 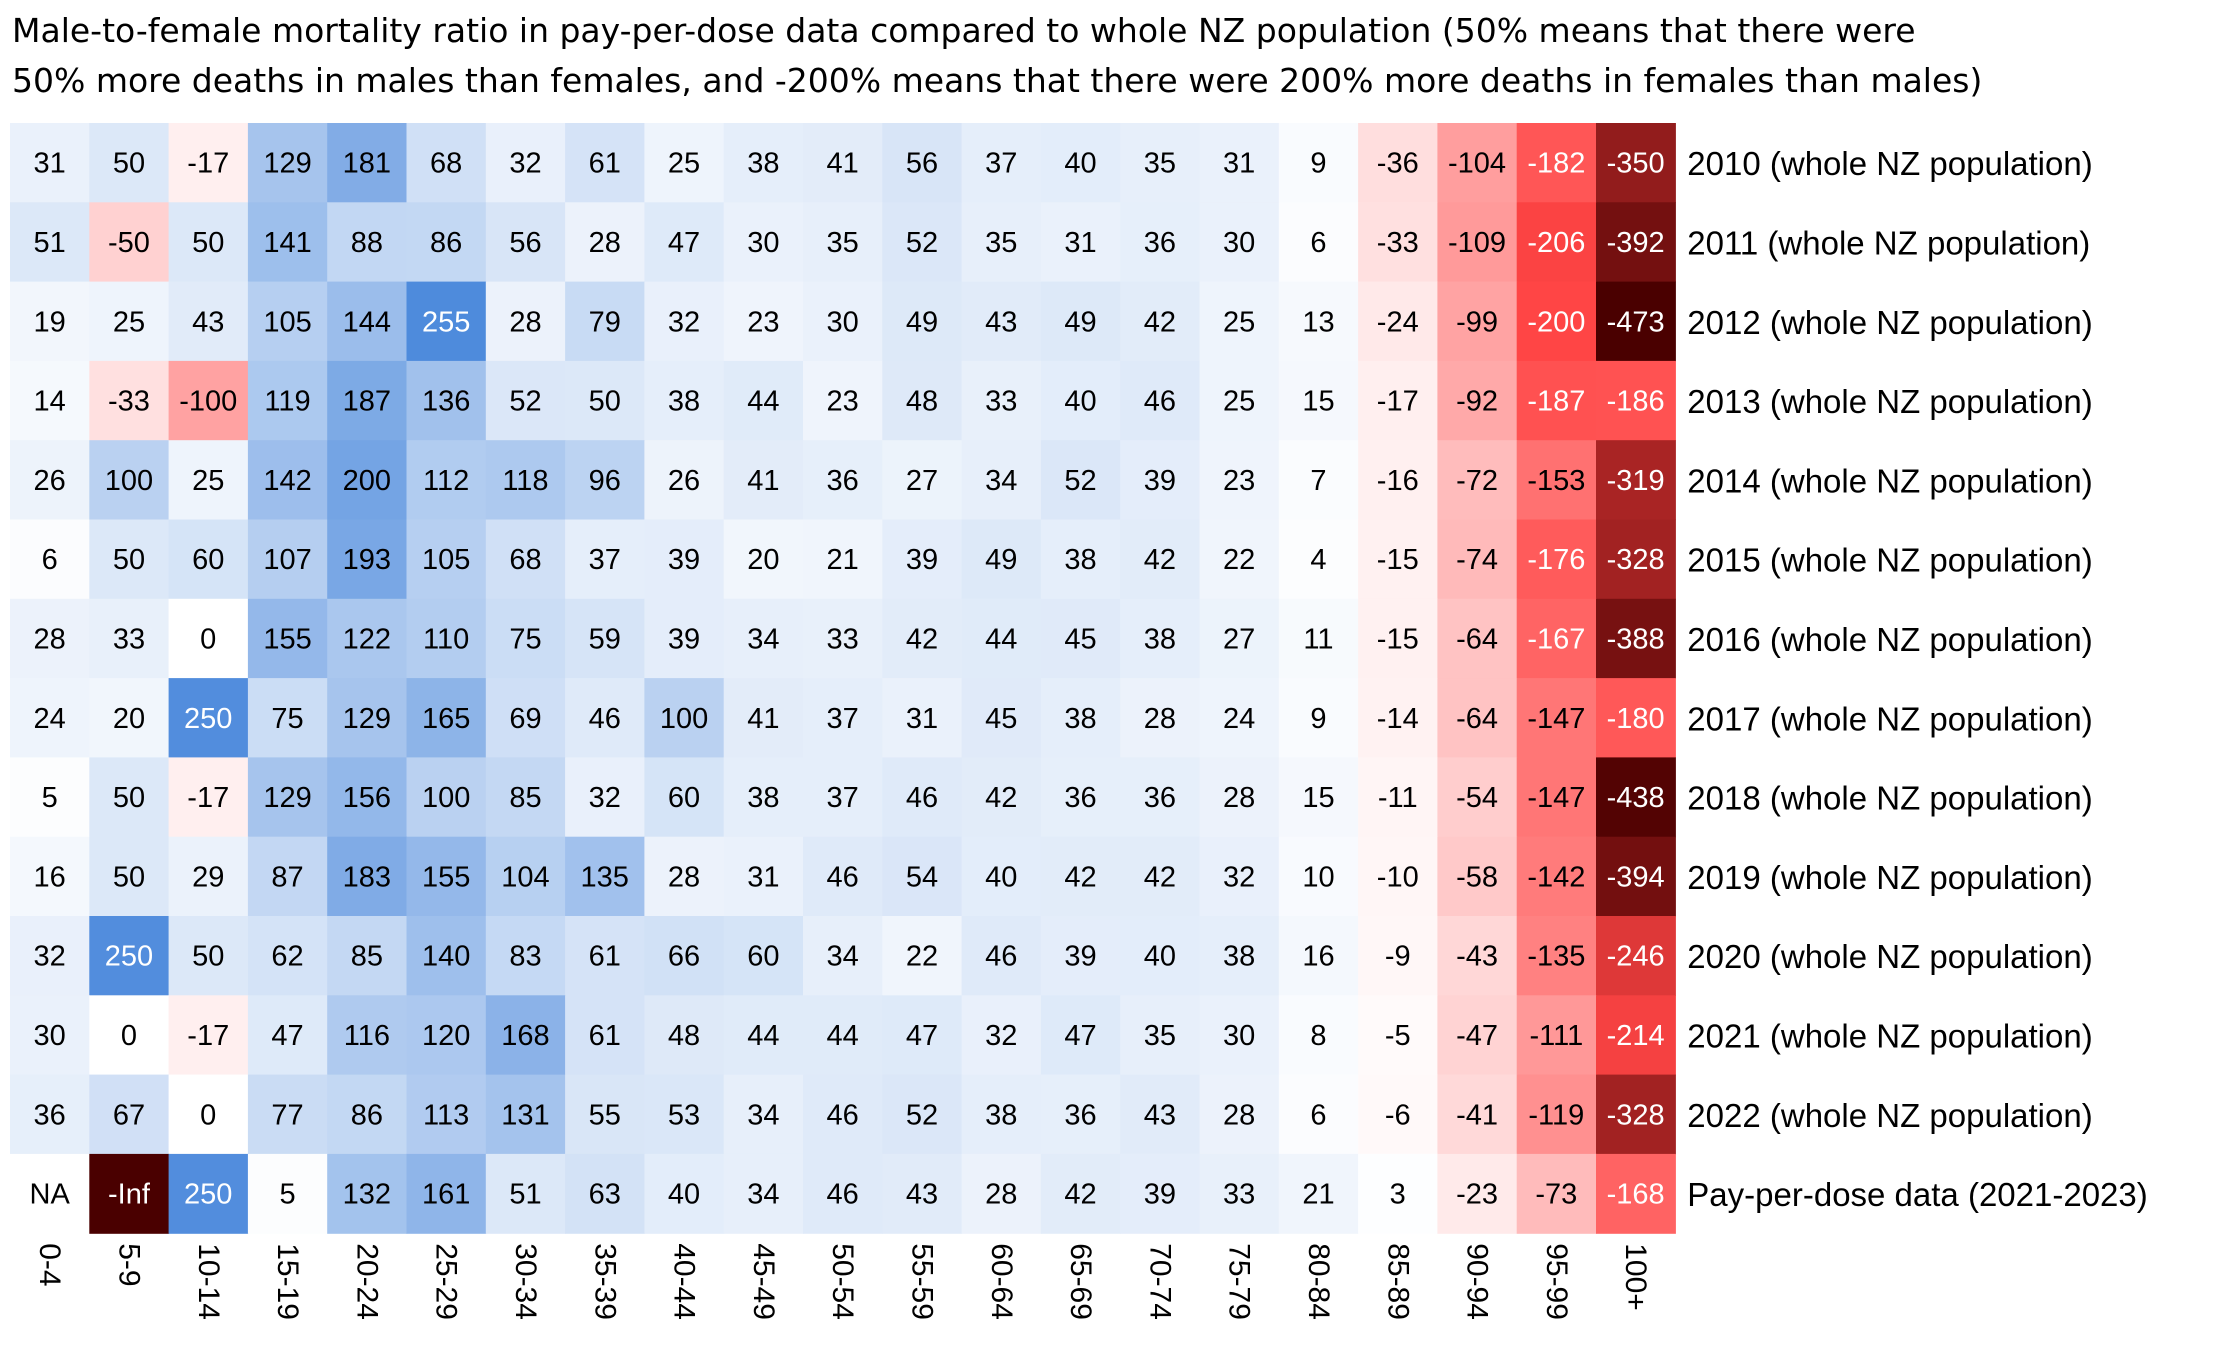 I want to click on cell-value-label: 38, so click(x=1080, y=560).